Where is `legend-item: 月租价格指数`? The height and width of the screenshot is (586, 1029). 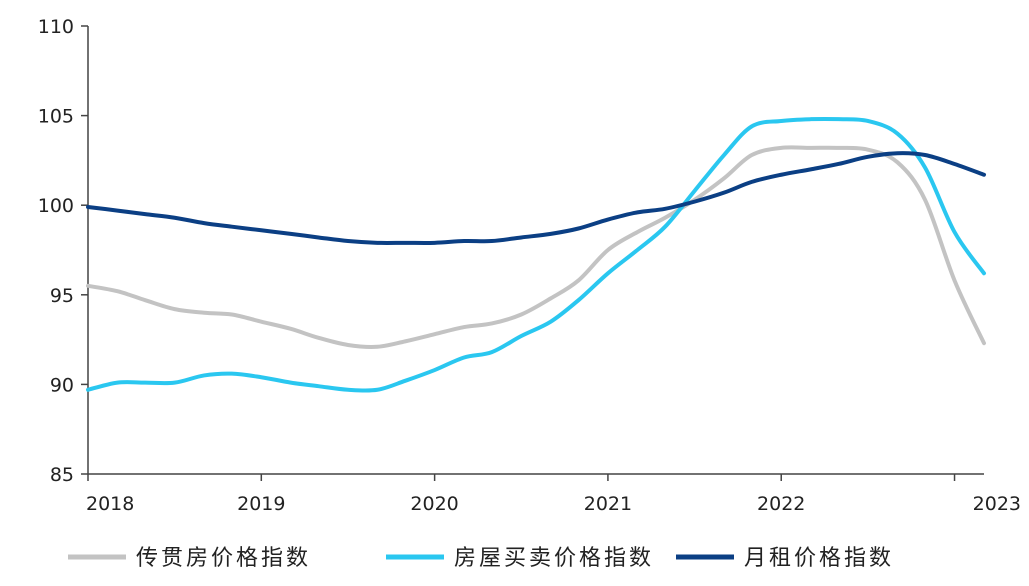
legend-item: 月租价格指数 is located at coordinates (785, 558).